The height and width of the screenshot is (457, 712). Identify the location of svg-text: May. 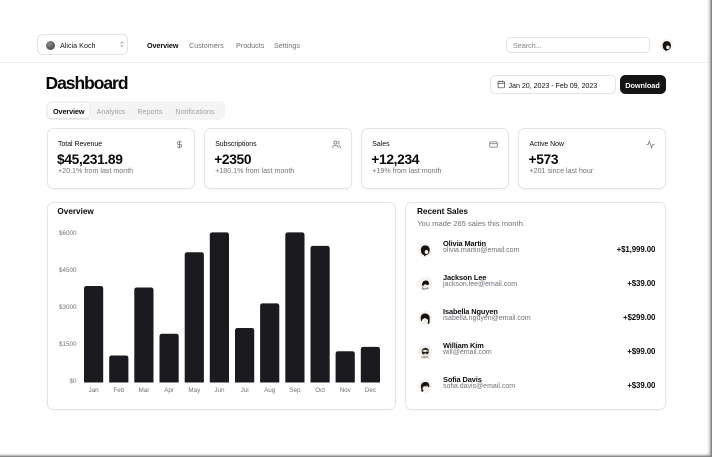
(194, 390).